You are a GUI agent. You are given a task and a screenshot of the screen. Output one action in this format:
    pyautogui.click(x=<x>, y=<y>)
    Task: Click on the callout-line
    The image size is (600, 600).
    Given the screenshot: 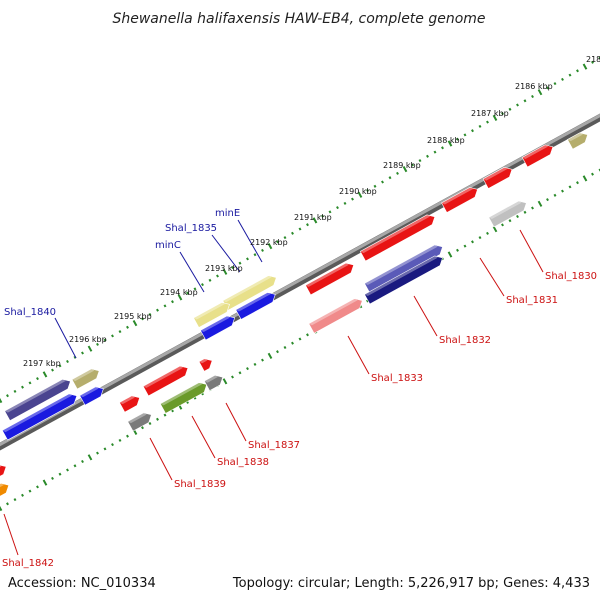 What is the action you would take?
    pyautogui.click(x=11, y=534)
    